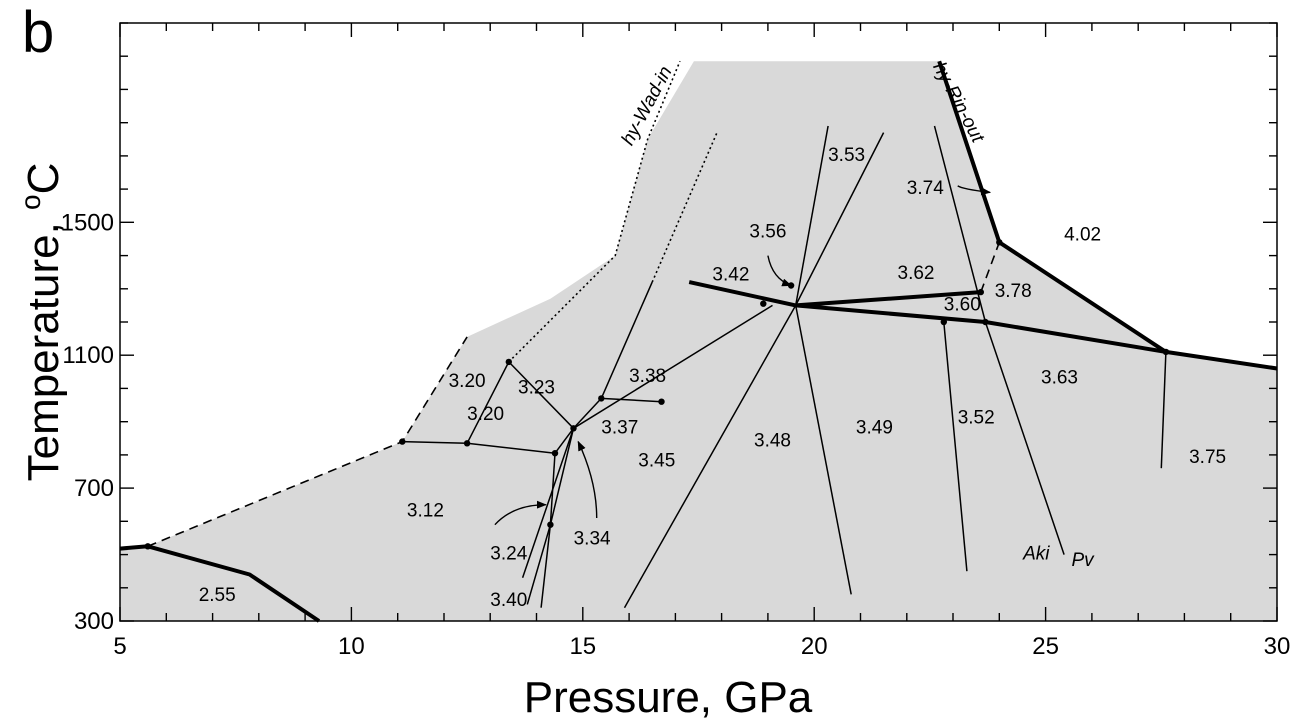 The height and width of the screenshot is (723, 1295). I want to click on x-tick-label: 20, so click(814, 646).